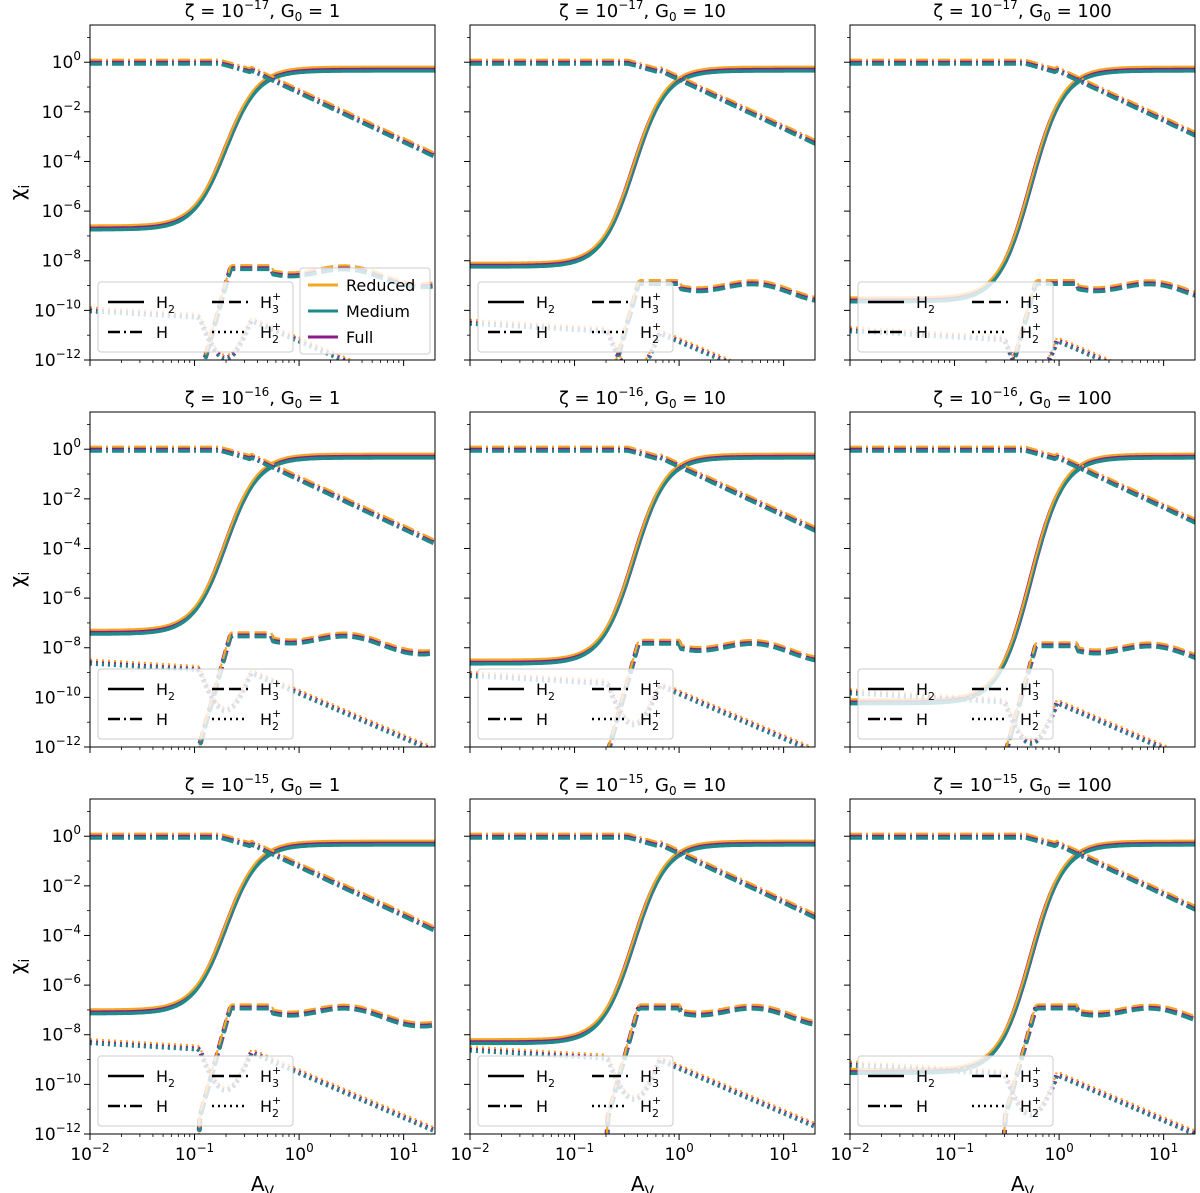 The height and width of the screenshot is (1193, 1200). I want to click on subplot-0-2: ζ = 10−17, G0 = 100 H2 H3+ H H2+, so click(1020, 183).